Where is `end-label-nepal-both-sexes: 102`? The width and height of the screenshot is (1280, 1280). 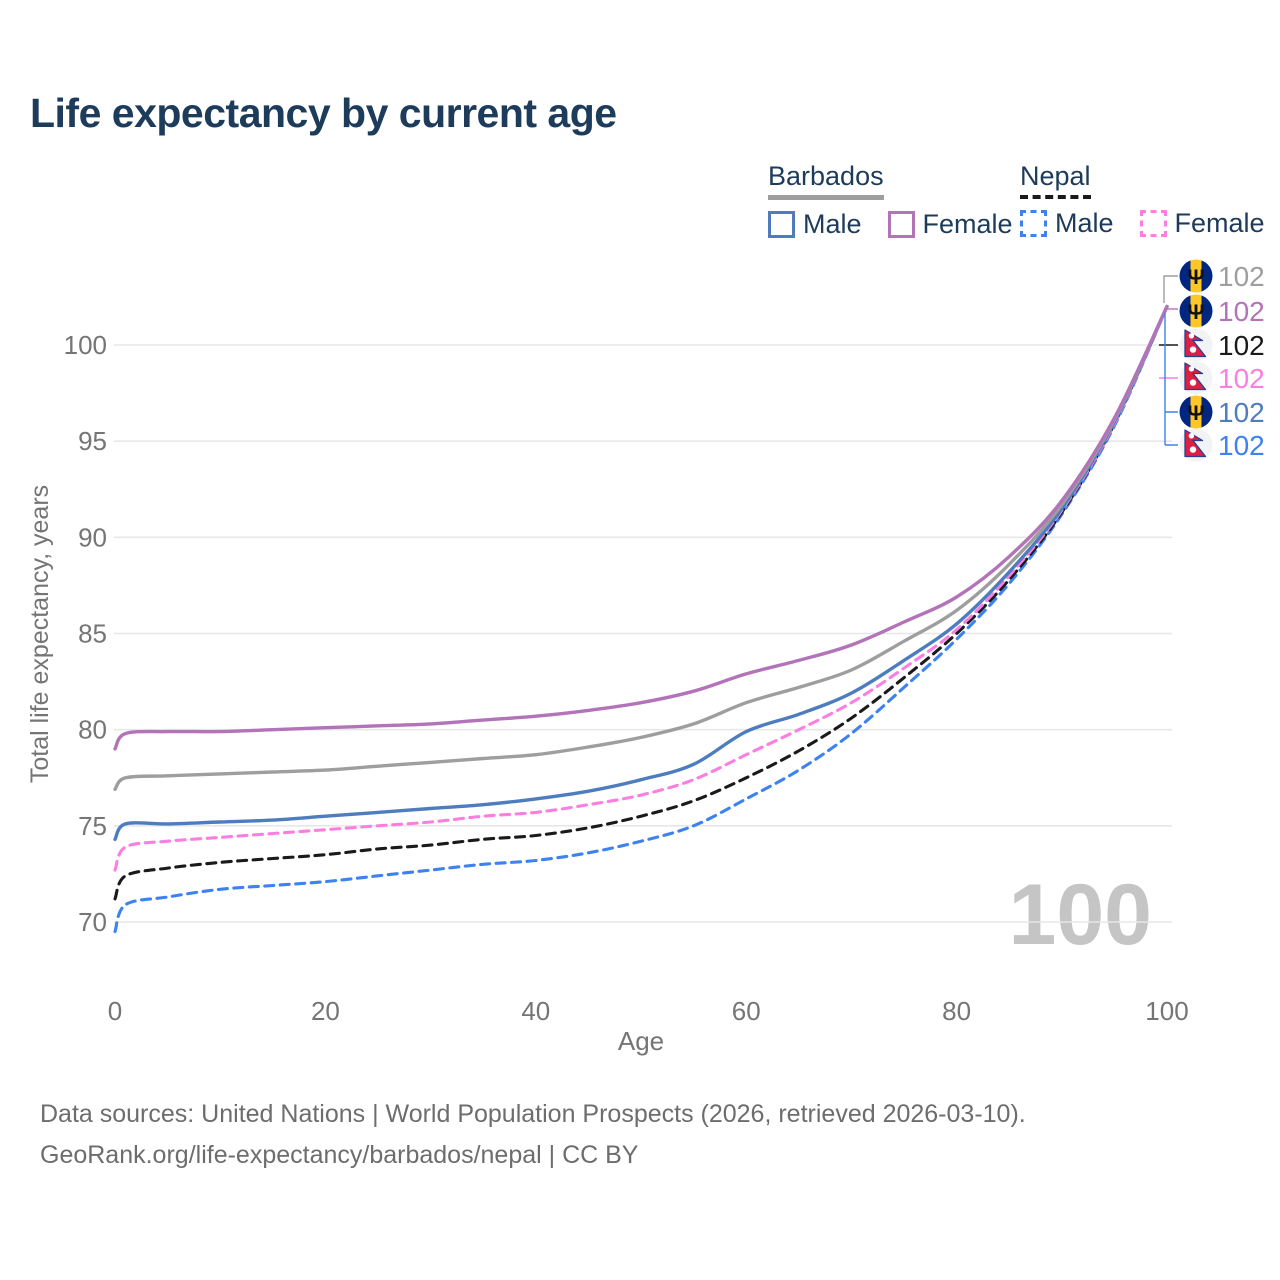
end-label-nepal-both-sexes: 102 is located at coordinates (1222, 345).